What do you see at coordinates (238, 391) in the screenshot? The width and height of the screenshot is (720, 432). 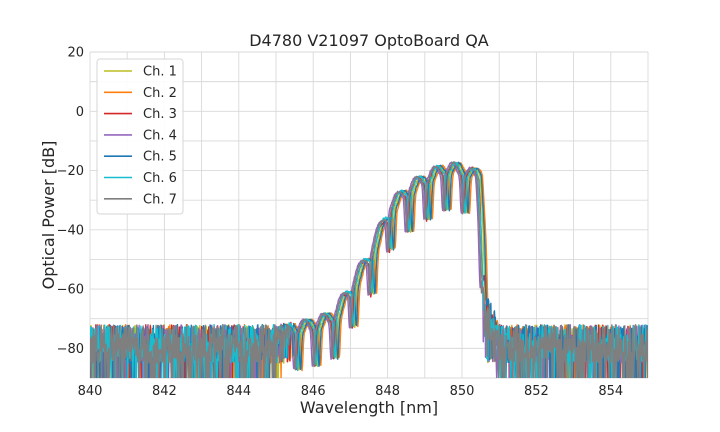 I see `x-tick-label: 844` at bounding box center [238, 391].